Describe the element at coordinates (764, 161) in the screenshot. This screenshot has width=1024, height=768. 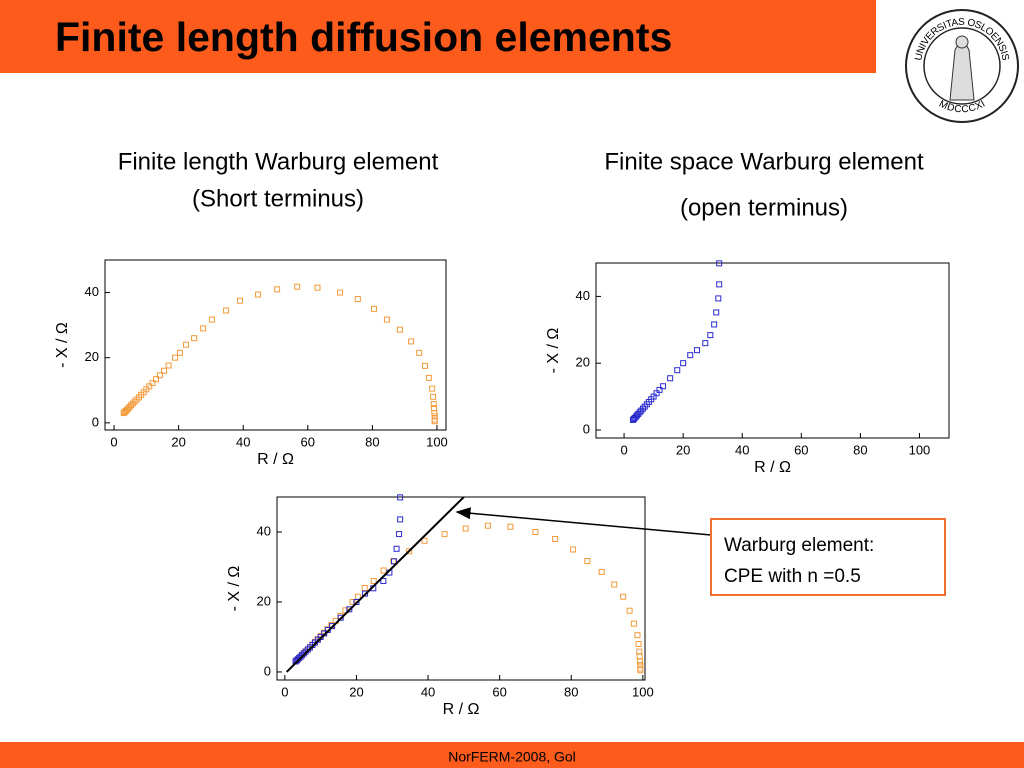
I see `chart-title: Finite space Warburg element` at that location.